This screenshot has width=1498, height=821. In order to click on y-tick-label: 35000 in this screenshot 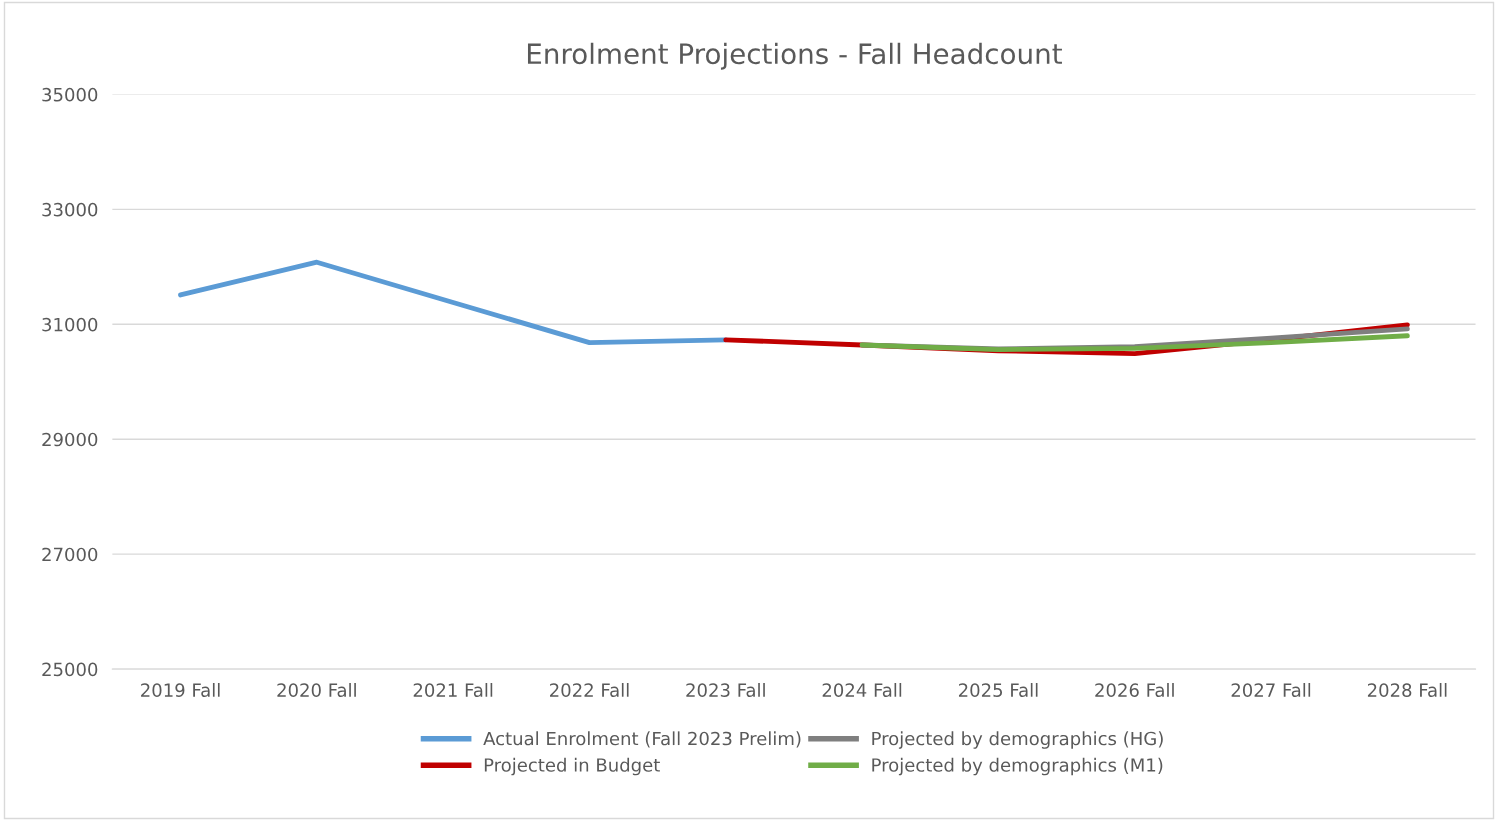, I will do `click(70, 94)`.